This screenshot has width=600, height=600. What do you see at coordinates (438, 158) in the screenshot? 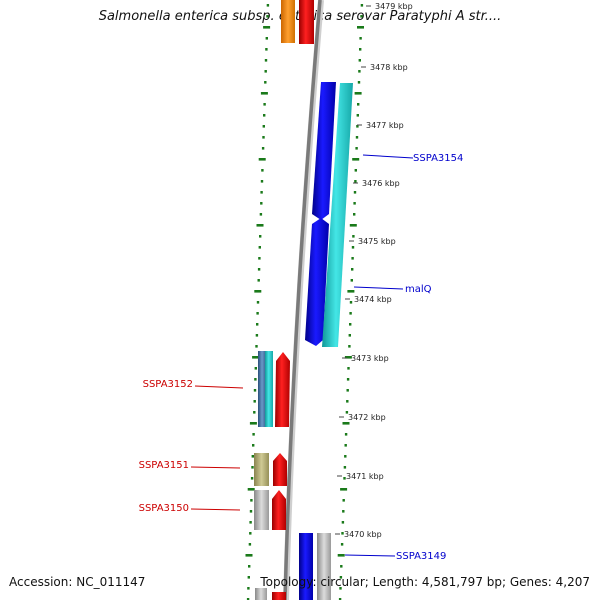
I see `label-sspa3154: SSPA3154` at bounding box center [438, 158].